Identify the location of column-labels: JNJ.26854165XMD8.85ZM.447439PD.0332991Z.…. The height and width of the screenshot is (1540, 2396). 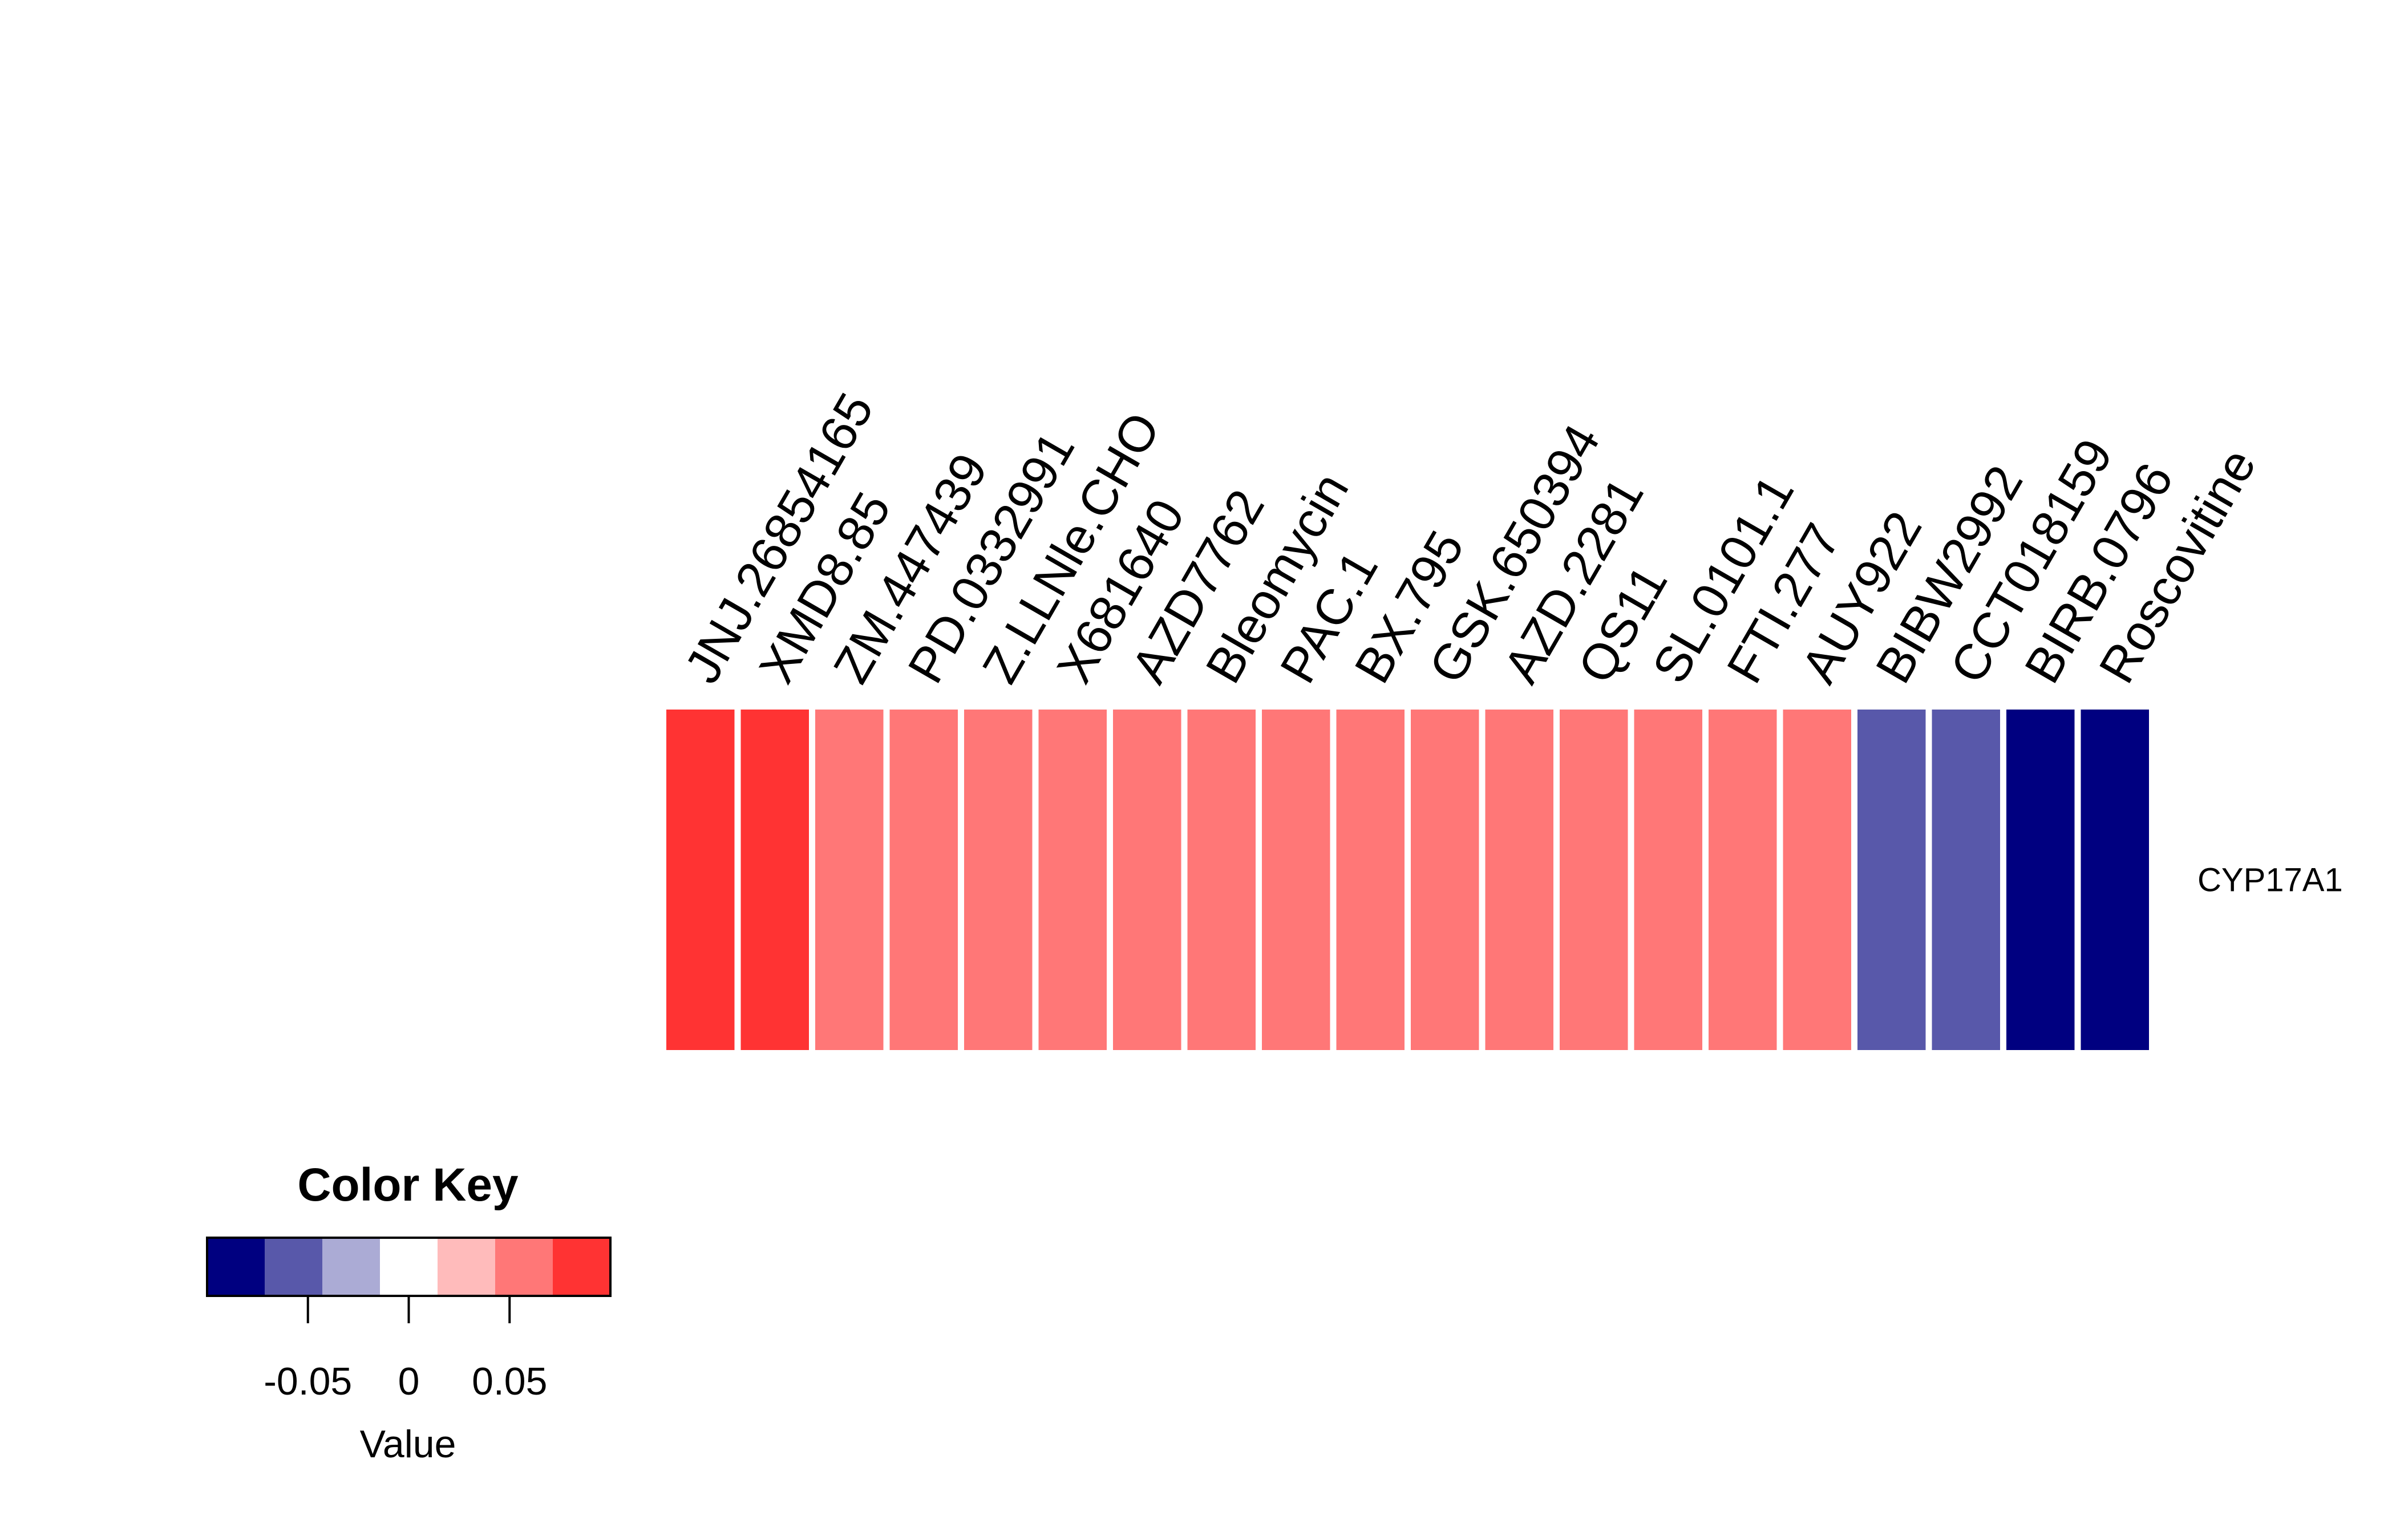
(1470, 538).